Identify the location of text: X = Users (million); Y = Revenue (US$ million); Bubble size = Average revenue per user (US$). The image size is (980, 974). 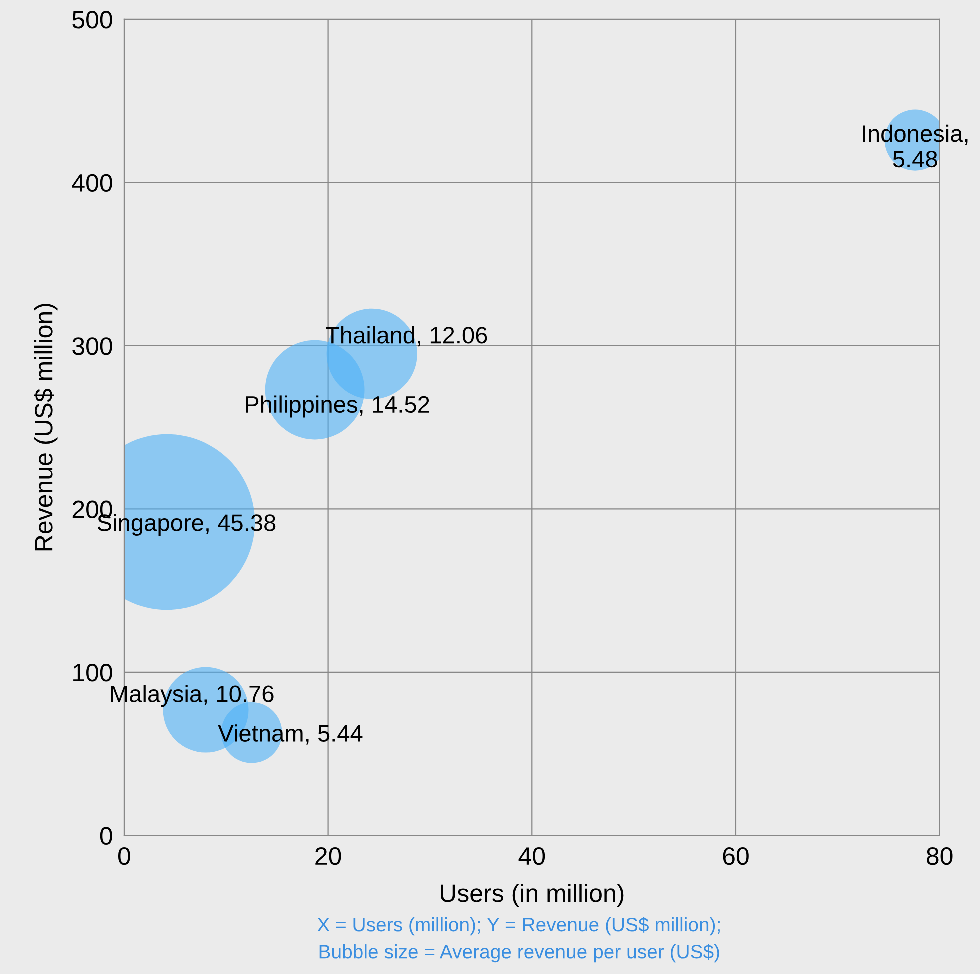
(519, 940).